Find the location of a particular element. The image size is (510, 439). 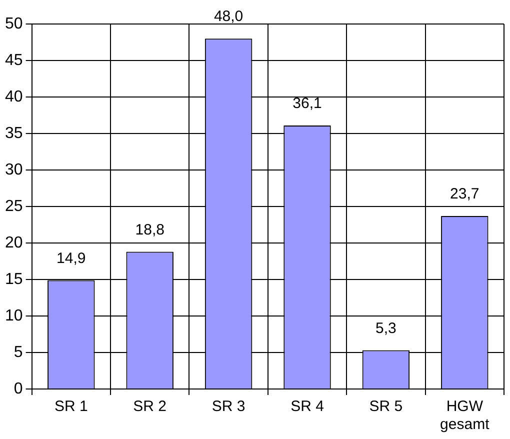

data-label: 23,7 is located at coordinates (465, 194).